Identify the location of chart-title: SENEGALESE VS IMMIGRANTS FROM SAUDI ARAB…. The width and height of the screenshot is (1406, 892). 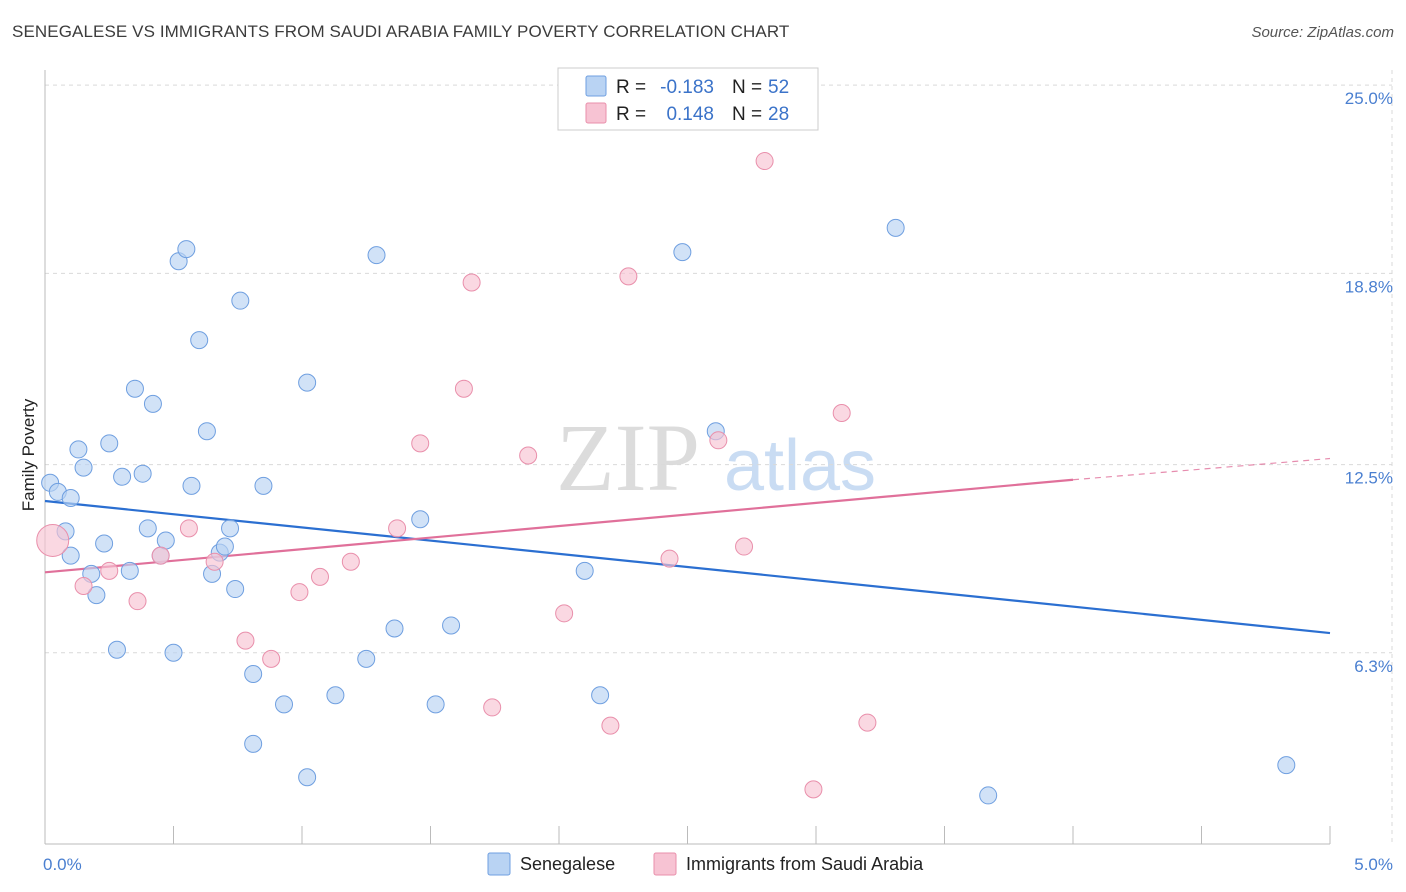
(401, 31).